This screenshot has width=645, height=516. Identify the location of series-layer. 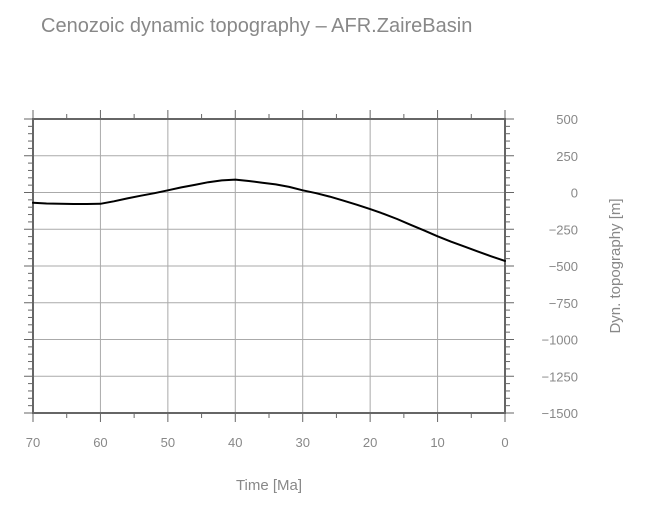
(269, 220).